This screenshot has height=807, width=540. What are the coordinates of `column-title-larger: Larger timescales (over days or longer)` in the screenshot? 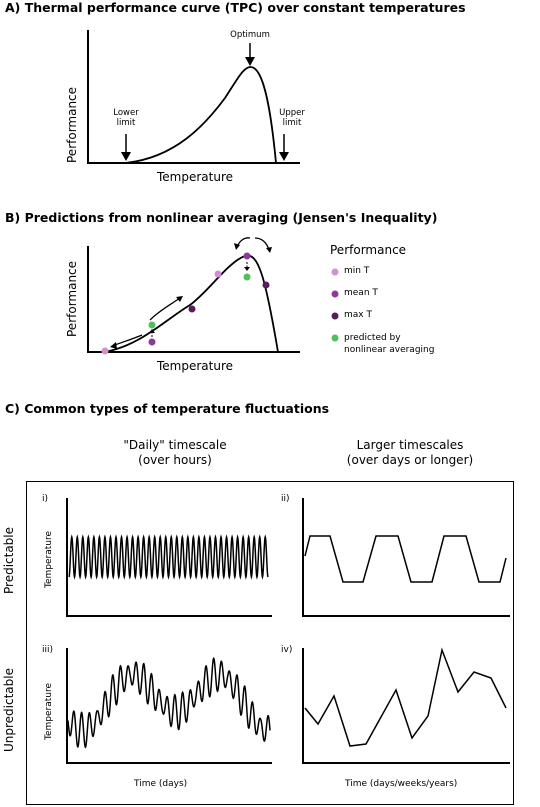 It's located at (410, 452).